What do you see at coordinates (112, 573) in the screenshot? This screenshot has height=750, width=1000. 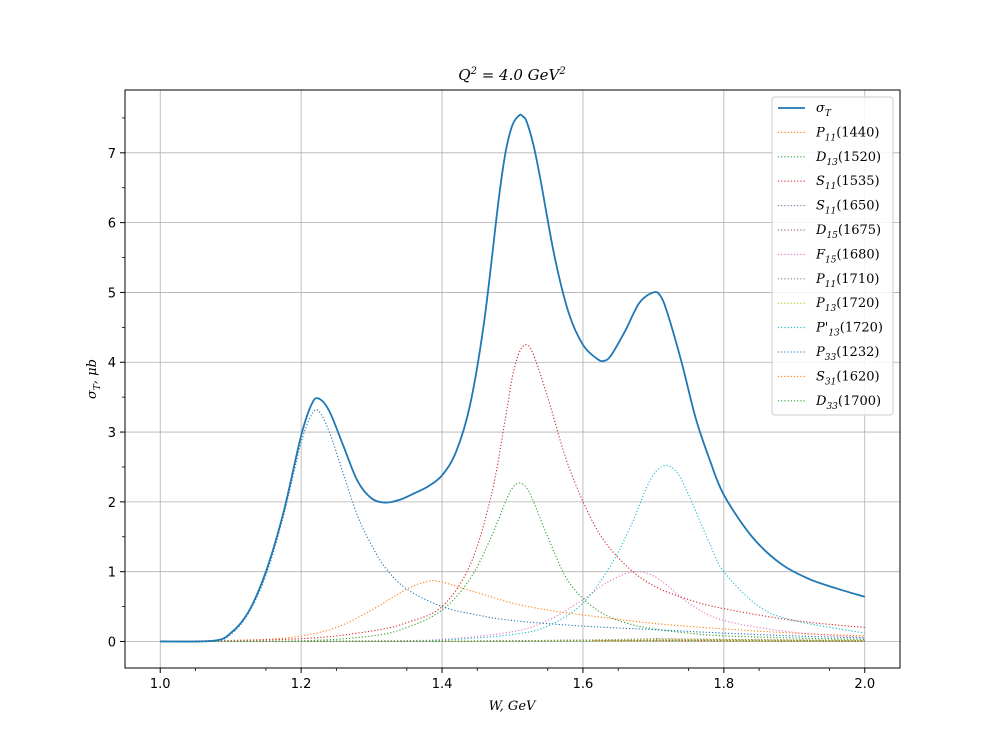 I see `y-tick-label: 1` at bounding box center [112, 573].